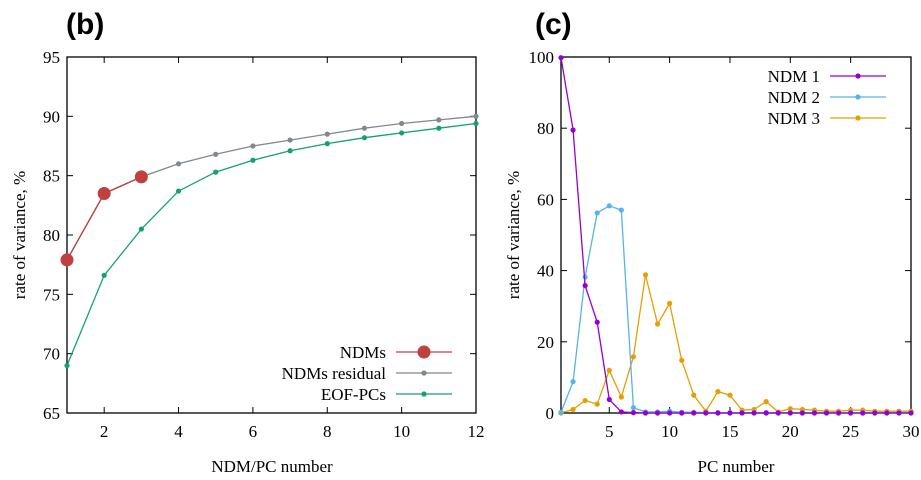  I want to click on panel-c-y-tick-label: 40, so click(545, 271).